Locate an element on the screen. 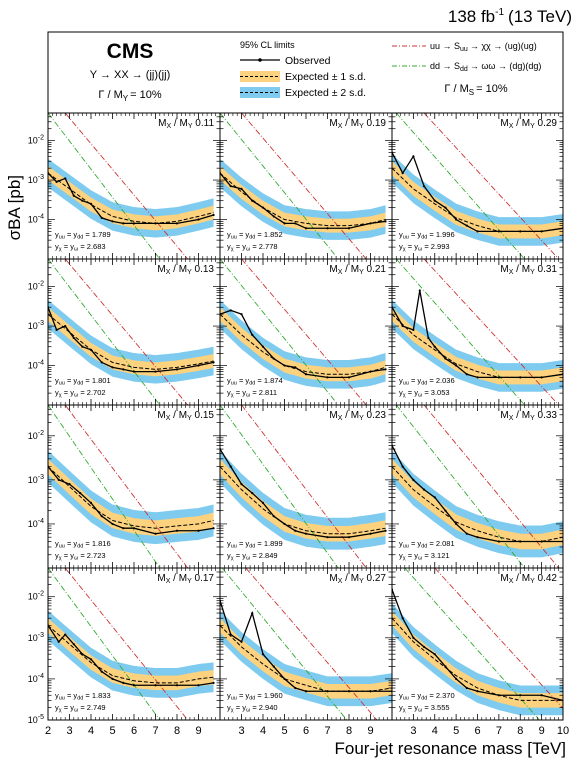  x-tick-label: 5 is located at coordinates (456, 731).